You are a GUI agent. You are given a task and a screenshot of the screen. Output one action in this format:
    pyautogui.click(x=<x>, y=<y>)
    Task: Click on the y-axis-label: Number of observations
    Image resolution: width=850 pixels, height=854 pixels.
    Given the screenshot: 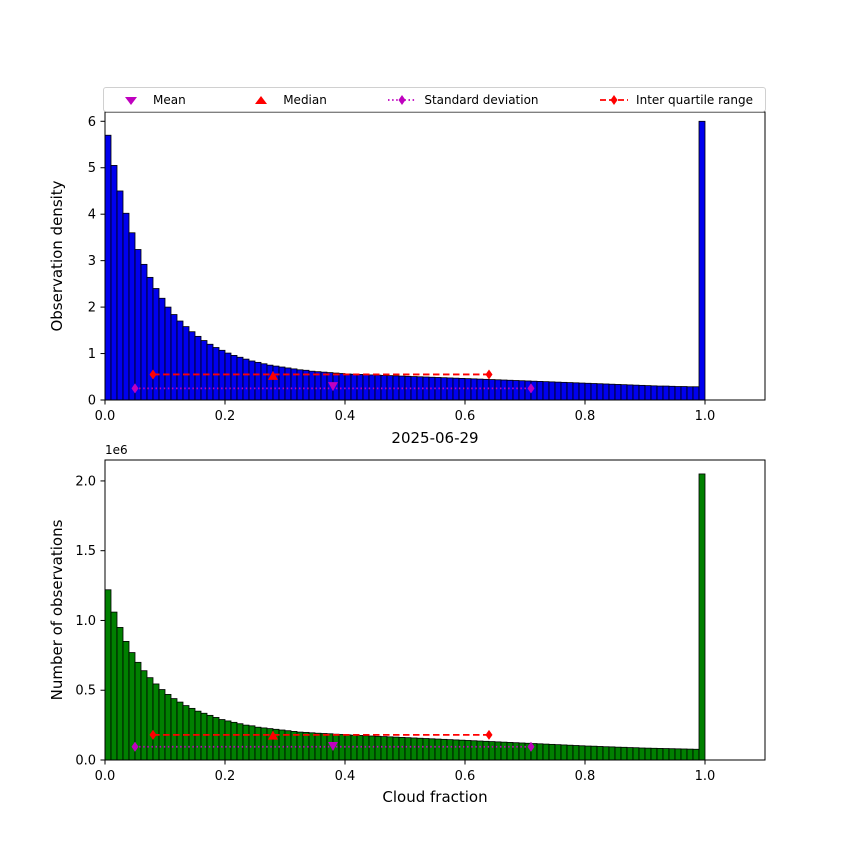 What is the action you would take?
    pyautogui.click(x=57, y=609)
    